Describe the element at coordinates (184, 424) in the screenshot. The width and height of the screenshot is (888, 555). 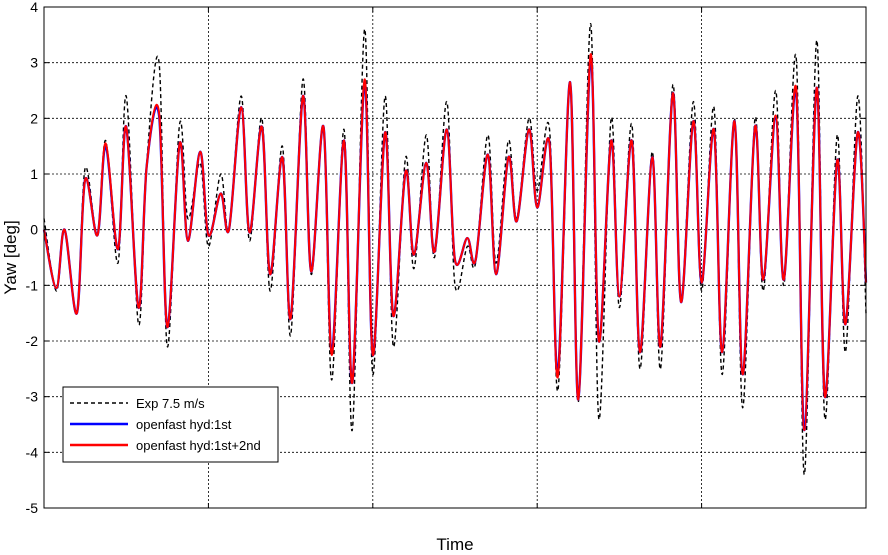
I see `legend-label: openfast hyd:1st` at that location.